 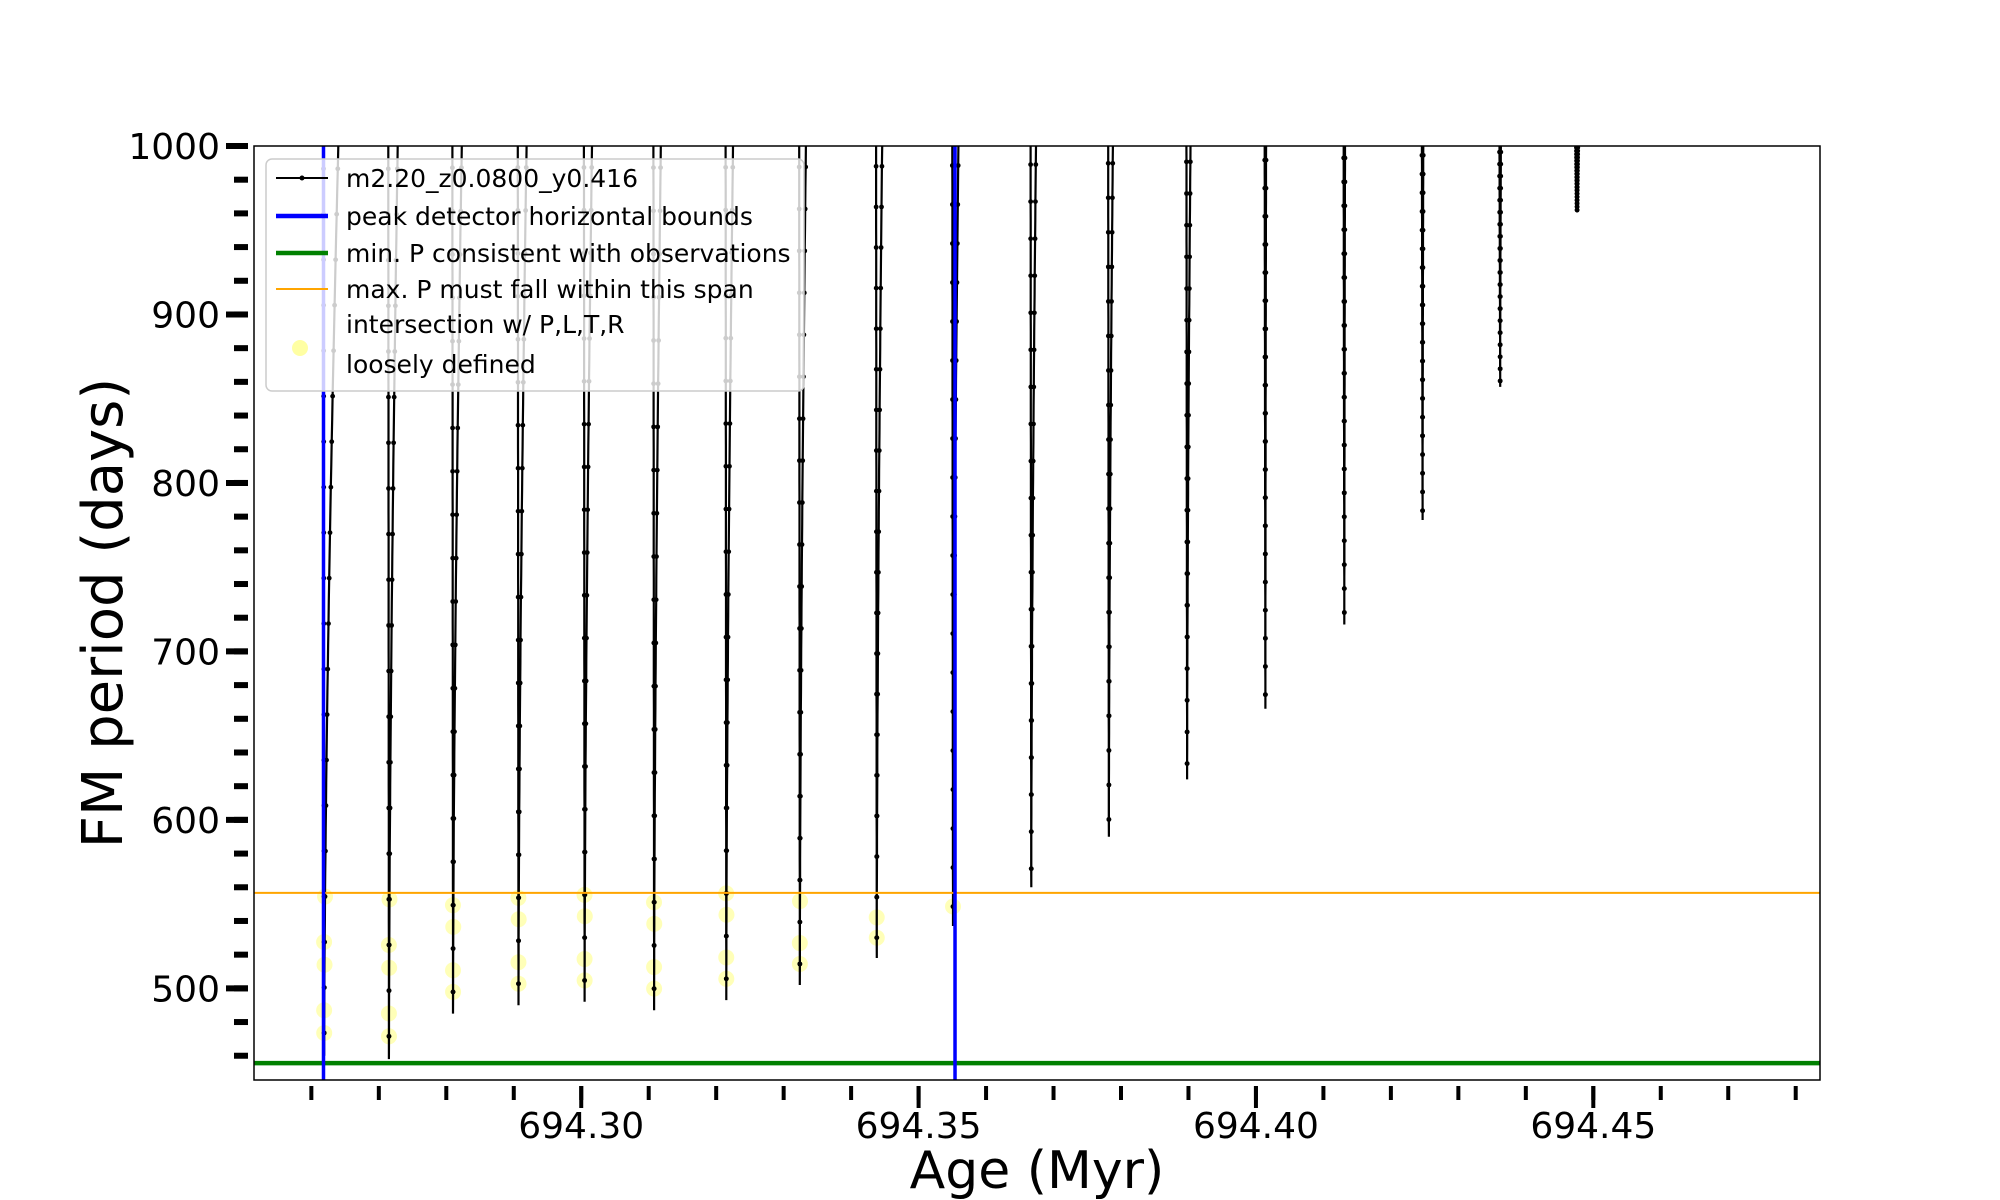 What do you see at coordinates (185, 821) in the screenshot?
I see `y-tick-label: 600` at bounding box center [185, 821].